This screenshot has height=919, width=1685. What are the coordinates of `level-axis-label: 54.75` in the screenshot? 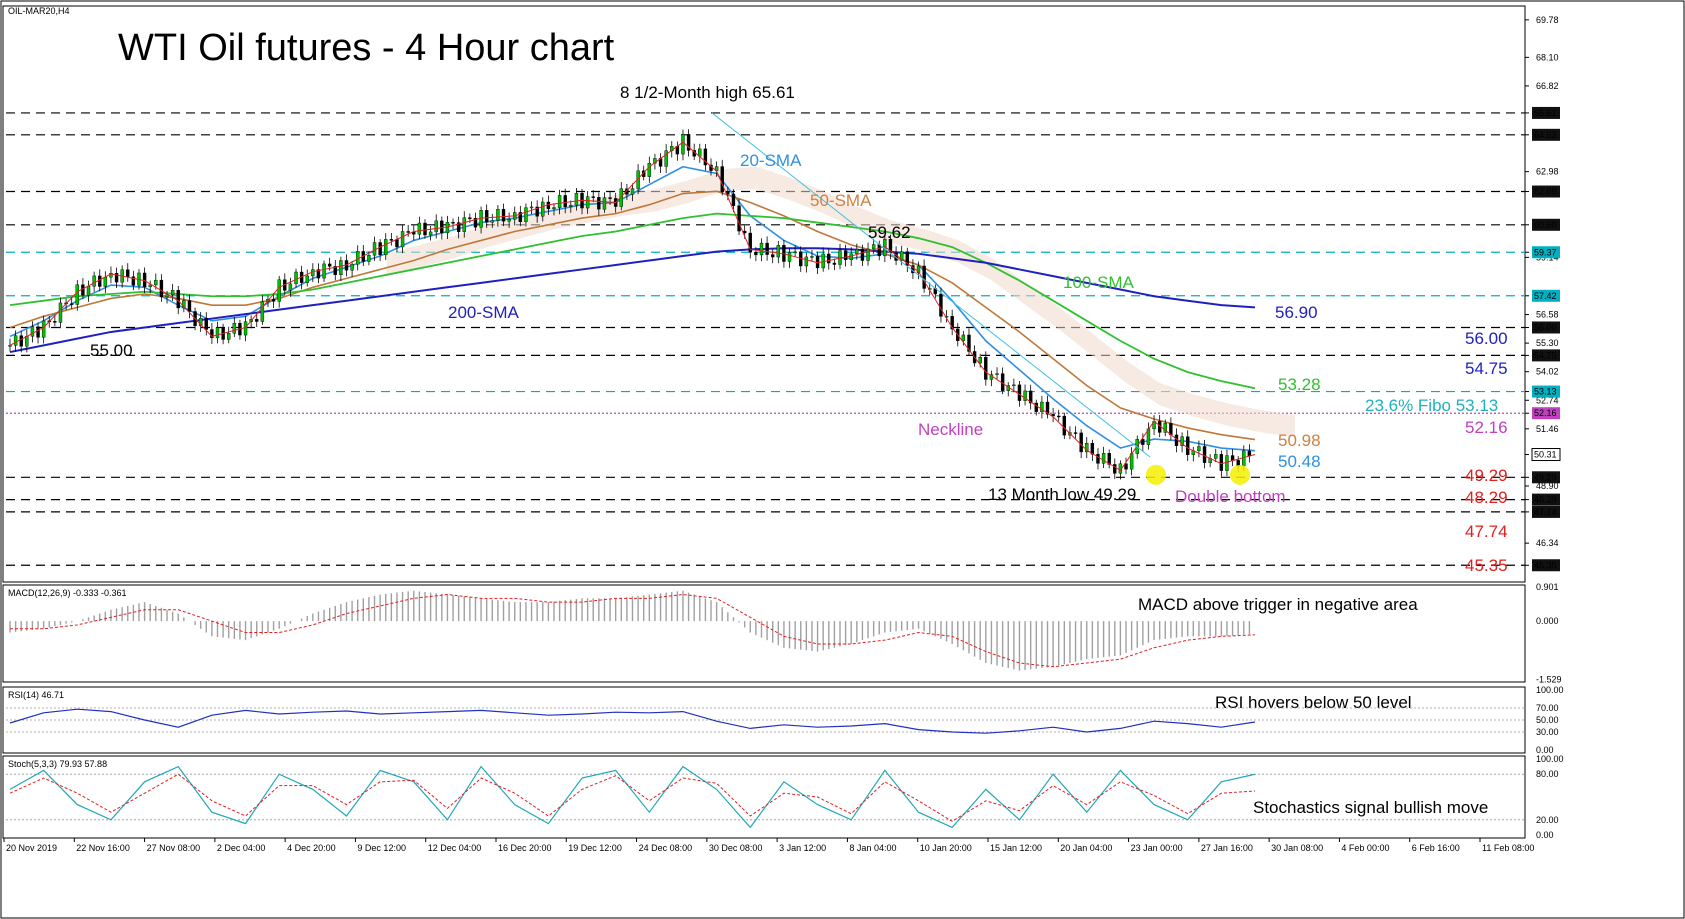 It's located at (1545, 355).